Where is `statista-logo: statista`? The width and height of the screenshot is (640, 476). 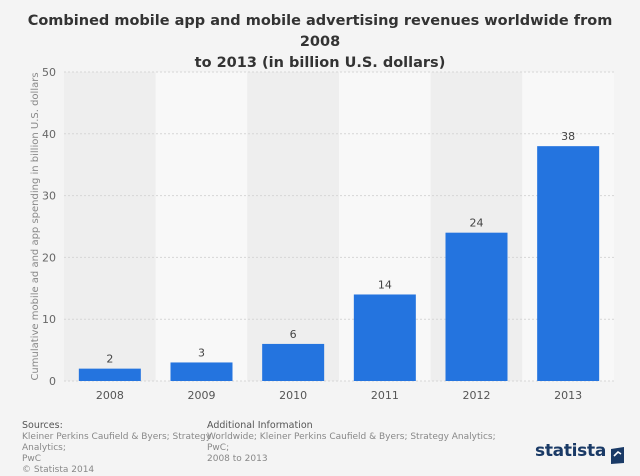 statista-logo: statista is located at coordinates (570, 451).